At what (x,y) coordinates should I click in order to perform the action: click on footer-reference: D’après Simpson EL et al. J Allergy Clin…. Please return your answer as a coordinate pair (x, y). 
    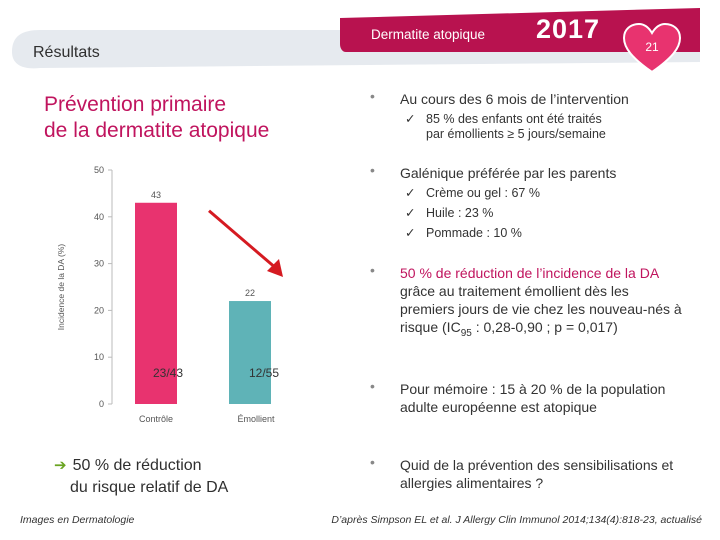
    Looking at the image, I should click on (516, 520).